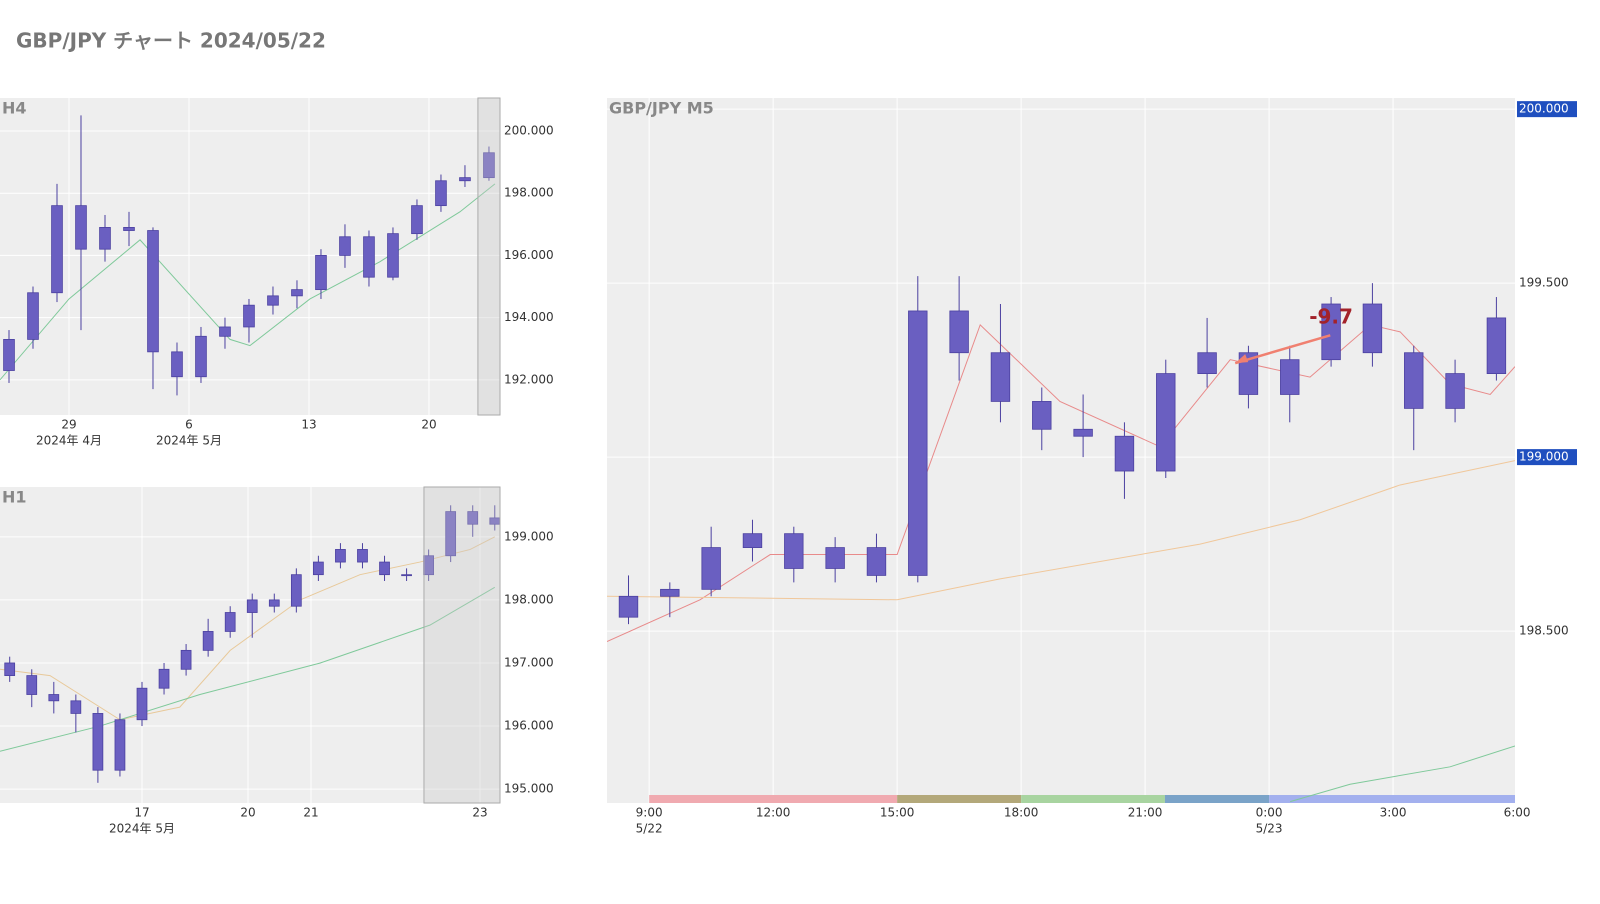 This screenshot has height=904, width=1600. Describe the element at coordinates (1269, 813) in the screenshot. I see `x-tick-label: 0:00` at that location.